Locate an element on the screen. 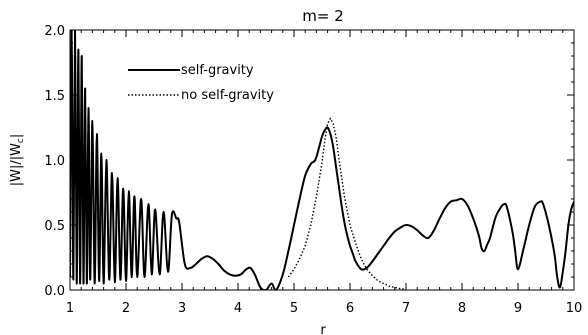 Image resolution: width=588 pixels, height=335 pixels. y-tick-label: 1.5 is located at coordinates (54, 96).